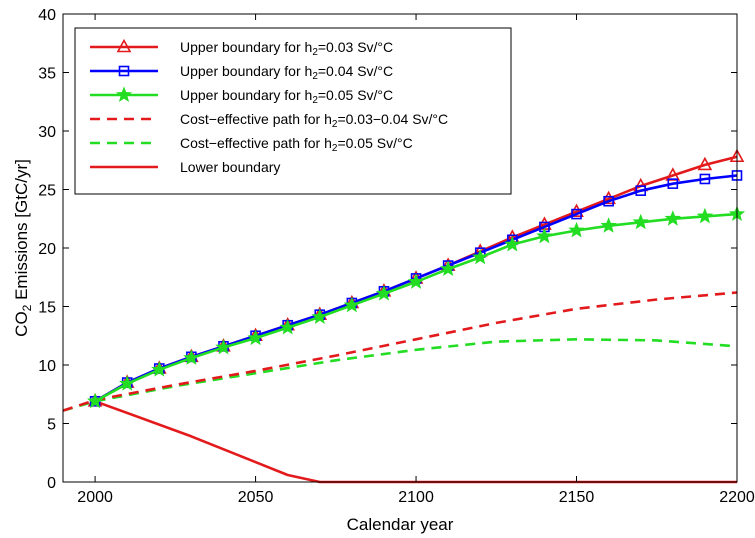  Describe the element at coordinates (21, 324) in the screenshot. I see `y-axis-label-main: CO` at that location.